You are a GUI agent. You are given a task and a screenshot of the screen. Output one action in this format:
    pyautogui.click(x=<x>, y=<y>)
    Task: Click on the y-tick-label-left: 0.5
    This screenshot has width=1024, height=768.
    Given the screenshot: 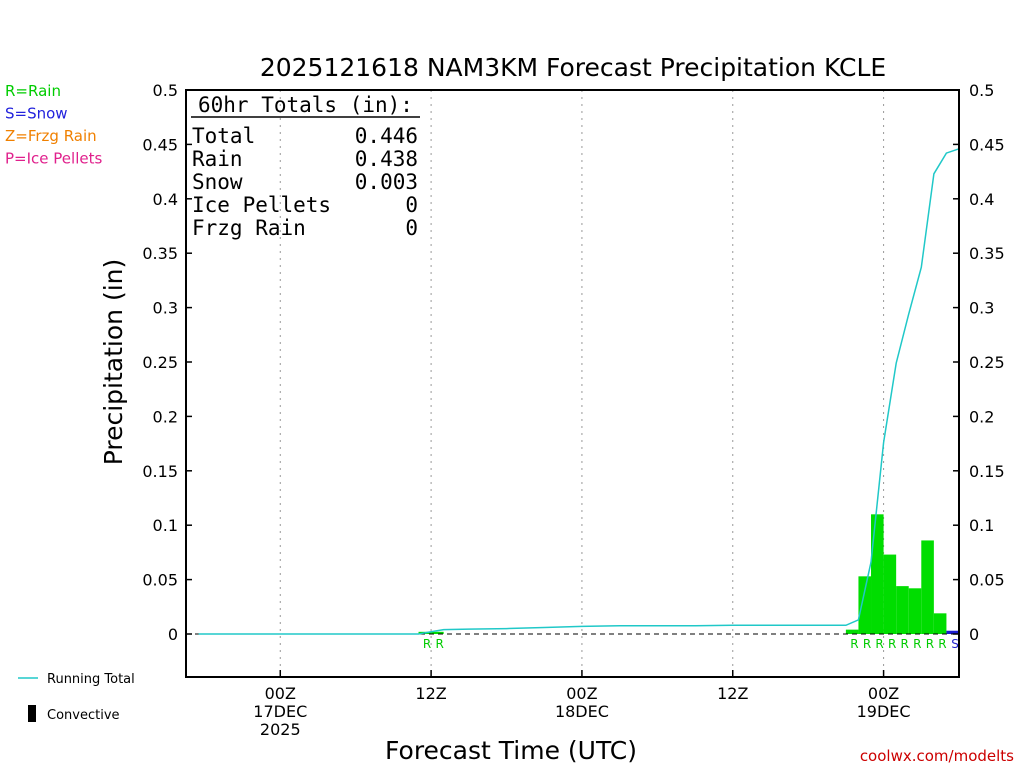 What is the action you would take?
    pyautogui.click(x=165, y=90)
    